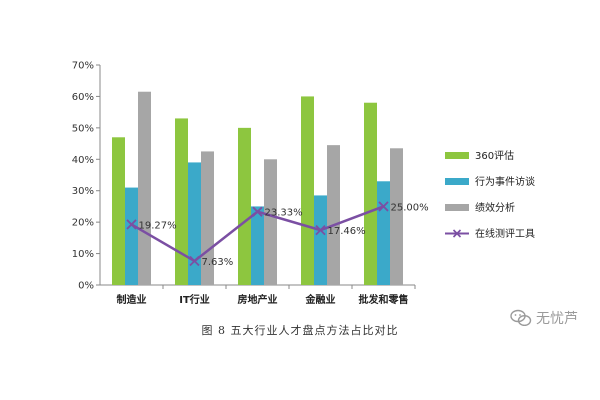 This screenshot has height=400, width=600. What do you see at coordinates (494, 155) in the screenshot?
I see `legend-label: 360评估` at bounding box center [494, 155].